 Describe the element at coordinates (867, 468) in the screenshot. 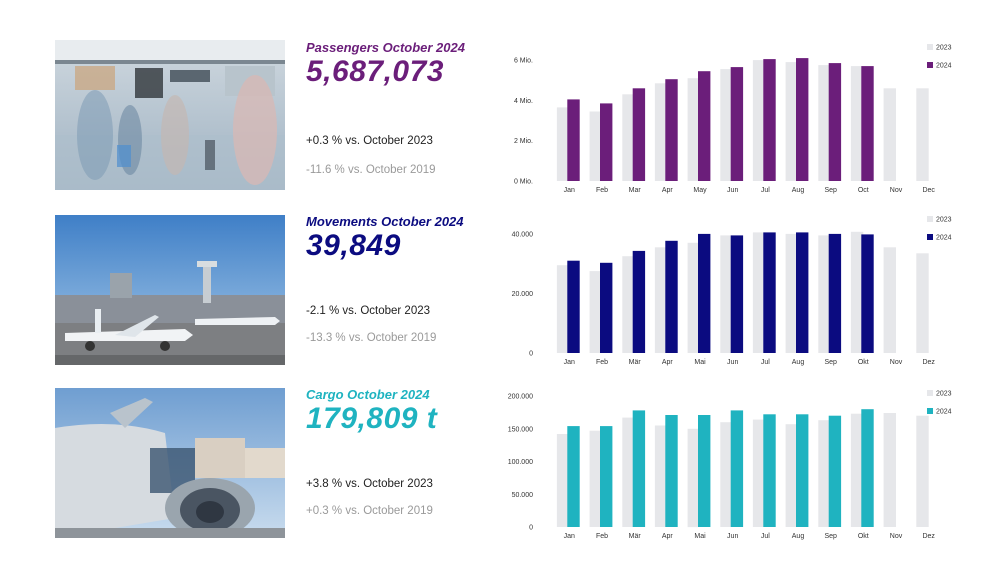

I see `bar-2024-Okt` at that location.